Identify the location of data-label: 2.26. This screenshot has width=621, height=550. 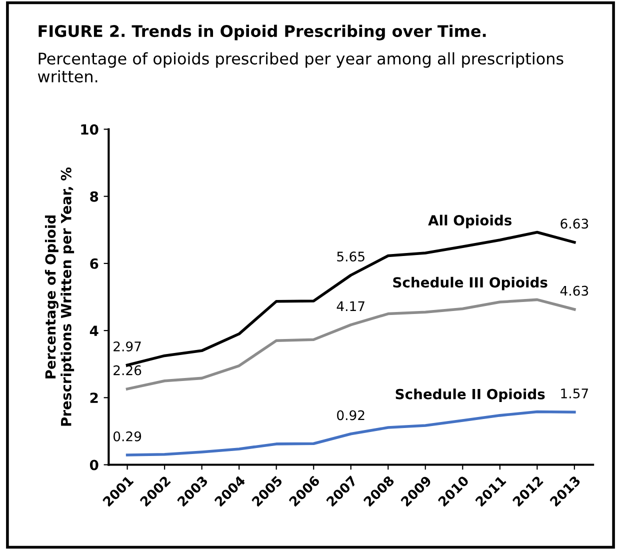
(128, 370).